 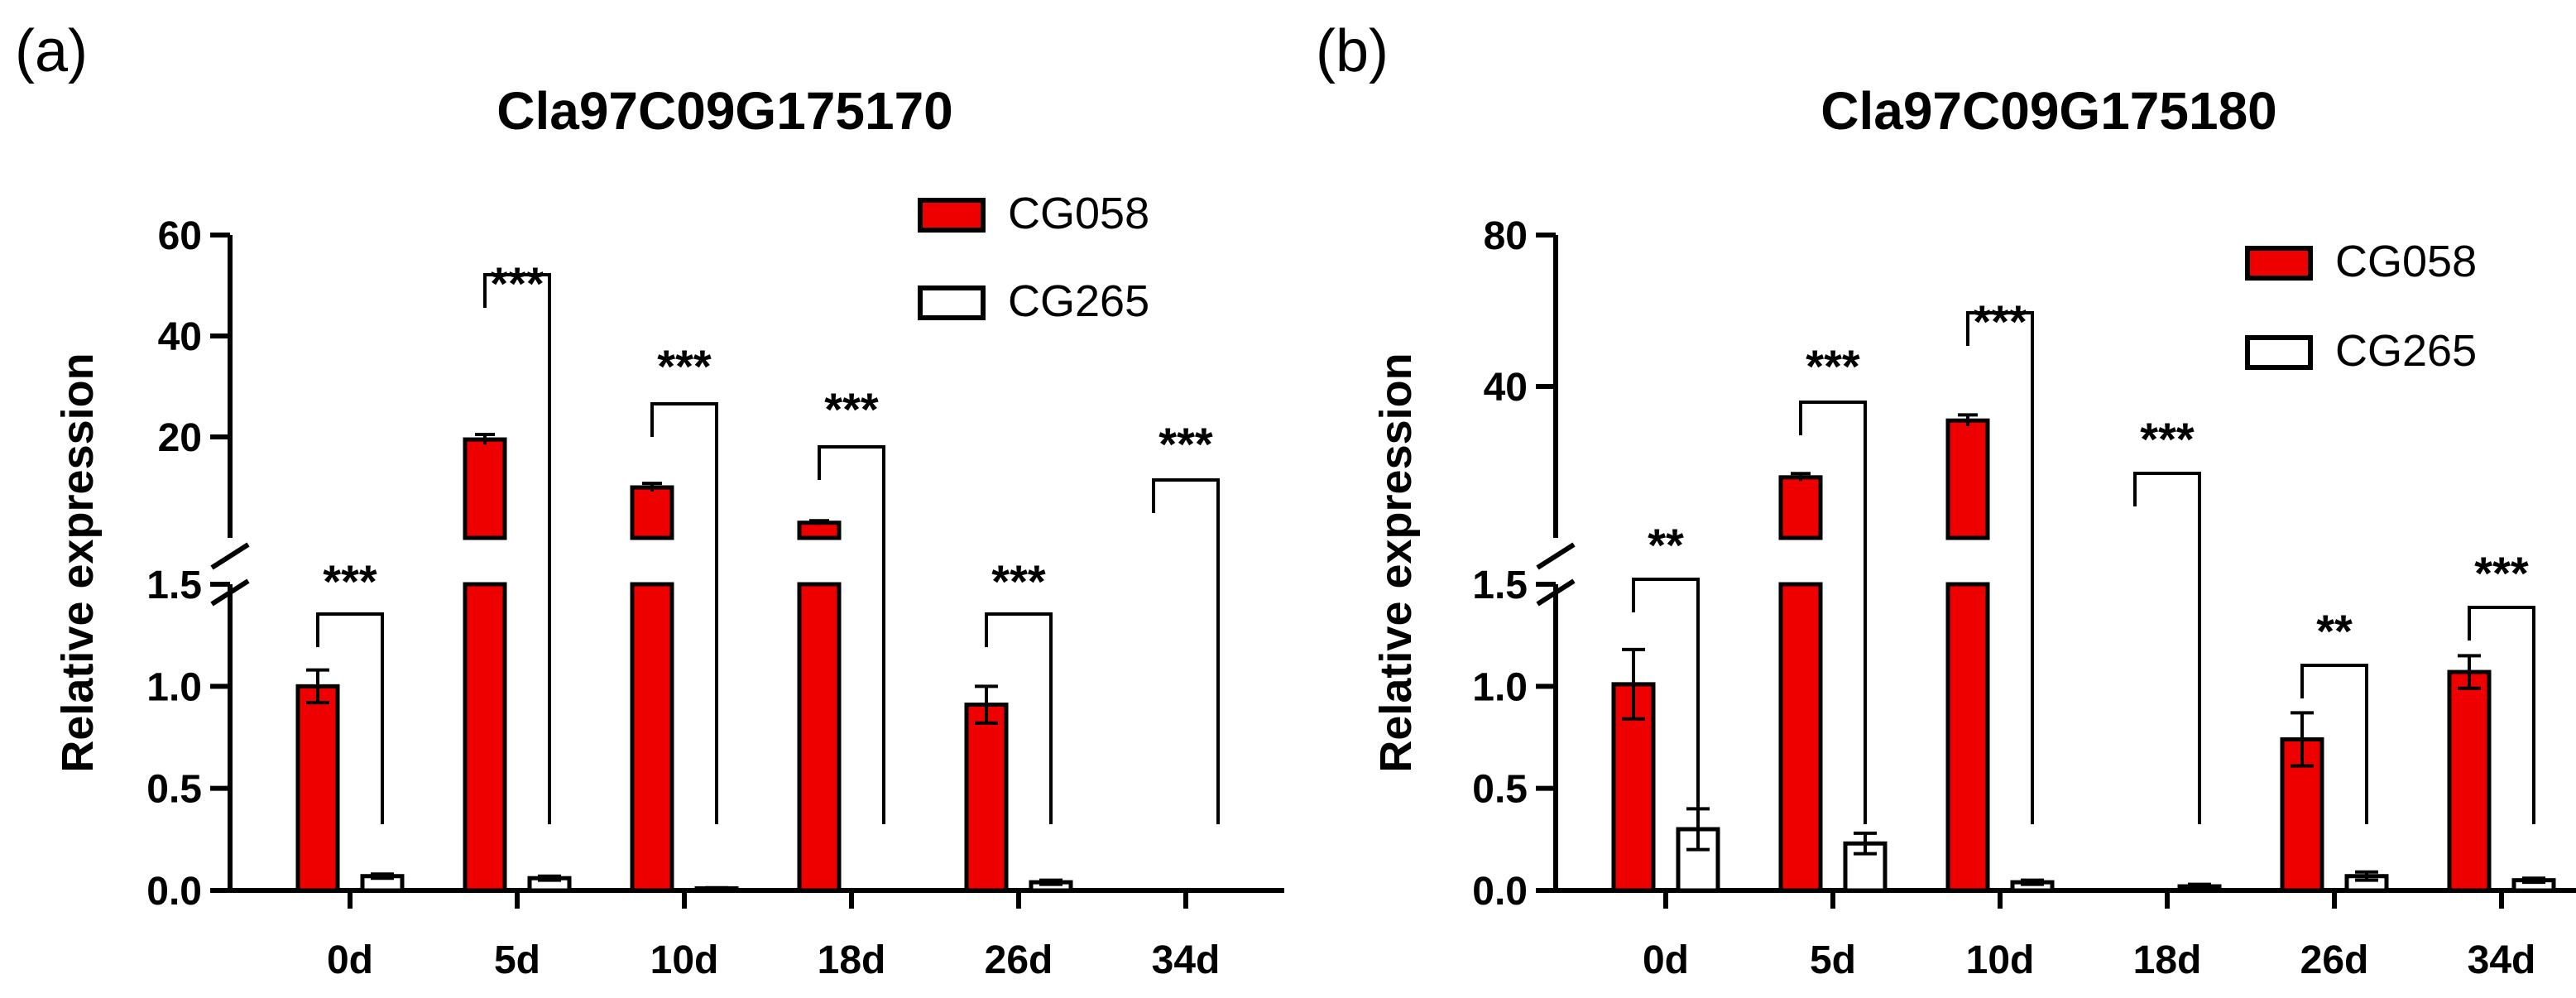 I want to click on chart-title: Cla97C09G175180, so click(x=2049, y=111).